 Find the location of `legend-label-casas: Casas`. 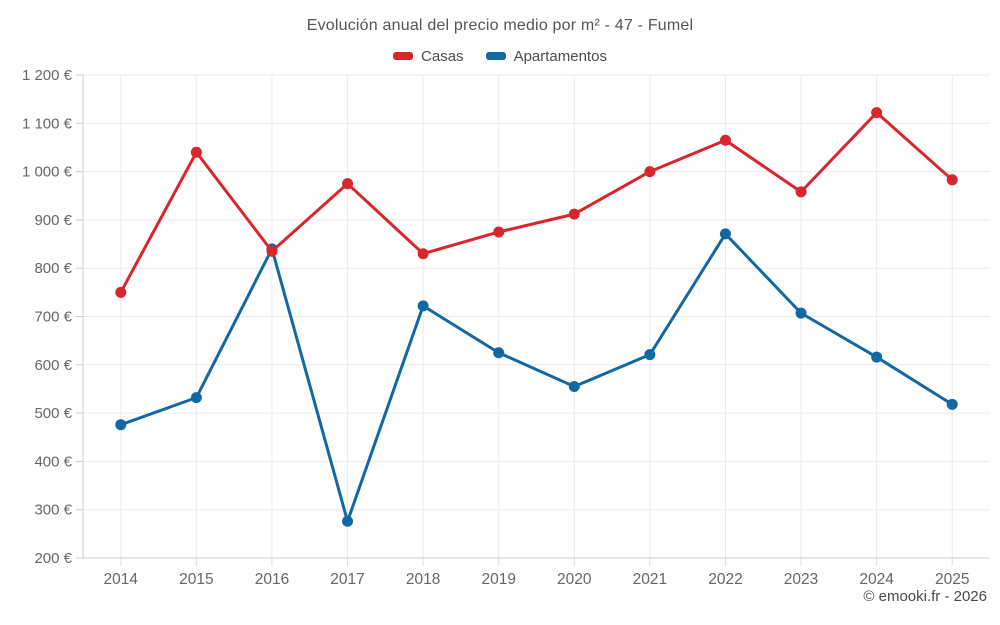

legend-label-casas: Casas is located at coordinates (442, 56).